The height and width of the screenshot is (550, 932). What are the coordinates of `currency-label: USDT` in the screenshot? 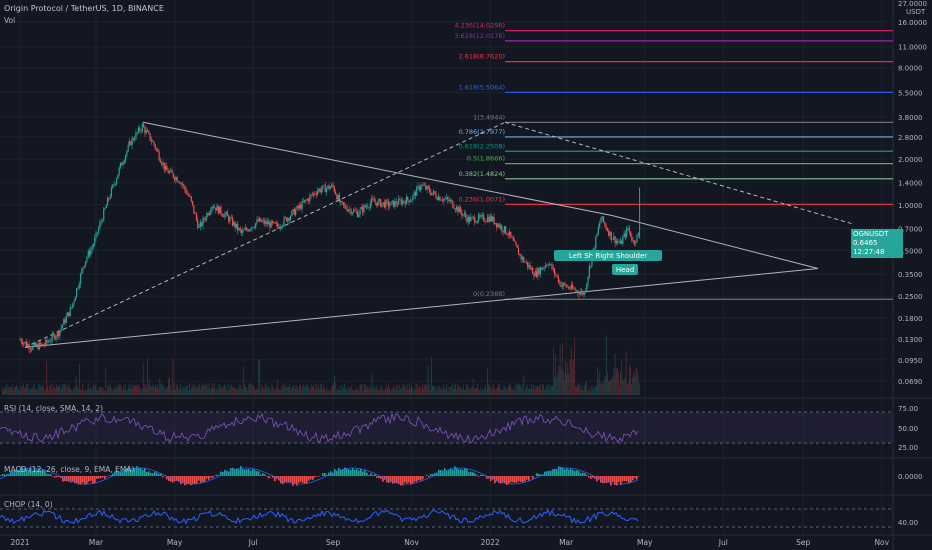 It's located at (916, 12).